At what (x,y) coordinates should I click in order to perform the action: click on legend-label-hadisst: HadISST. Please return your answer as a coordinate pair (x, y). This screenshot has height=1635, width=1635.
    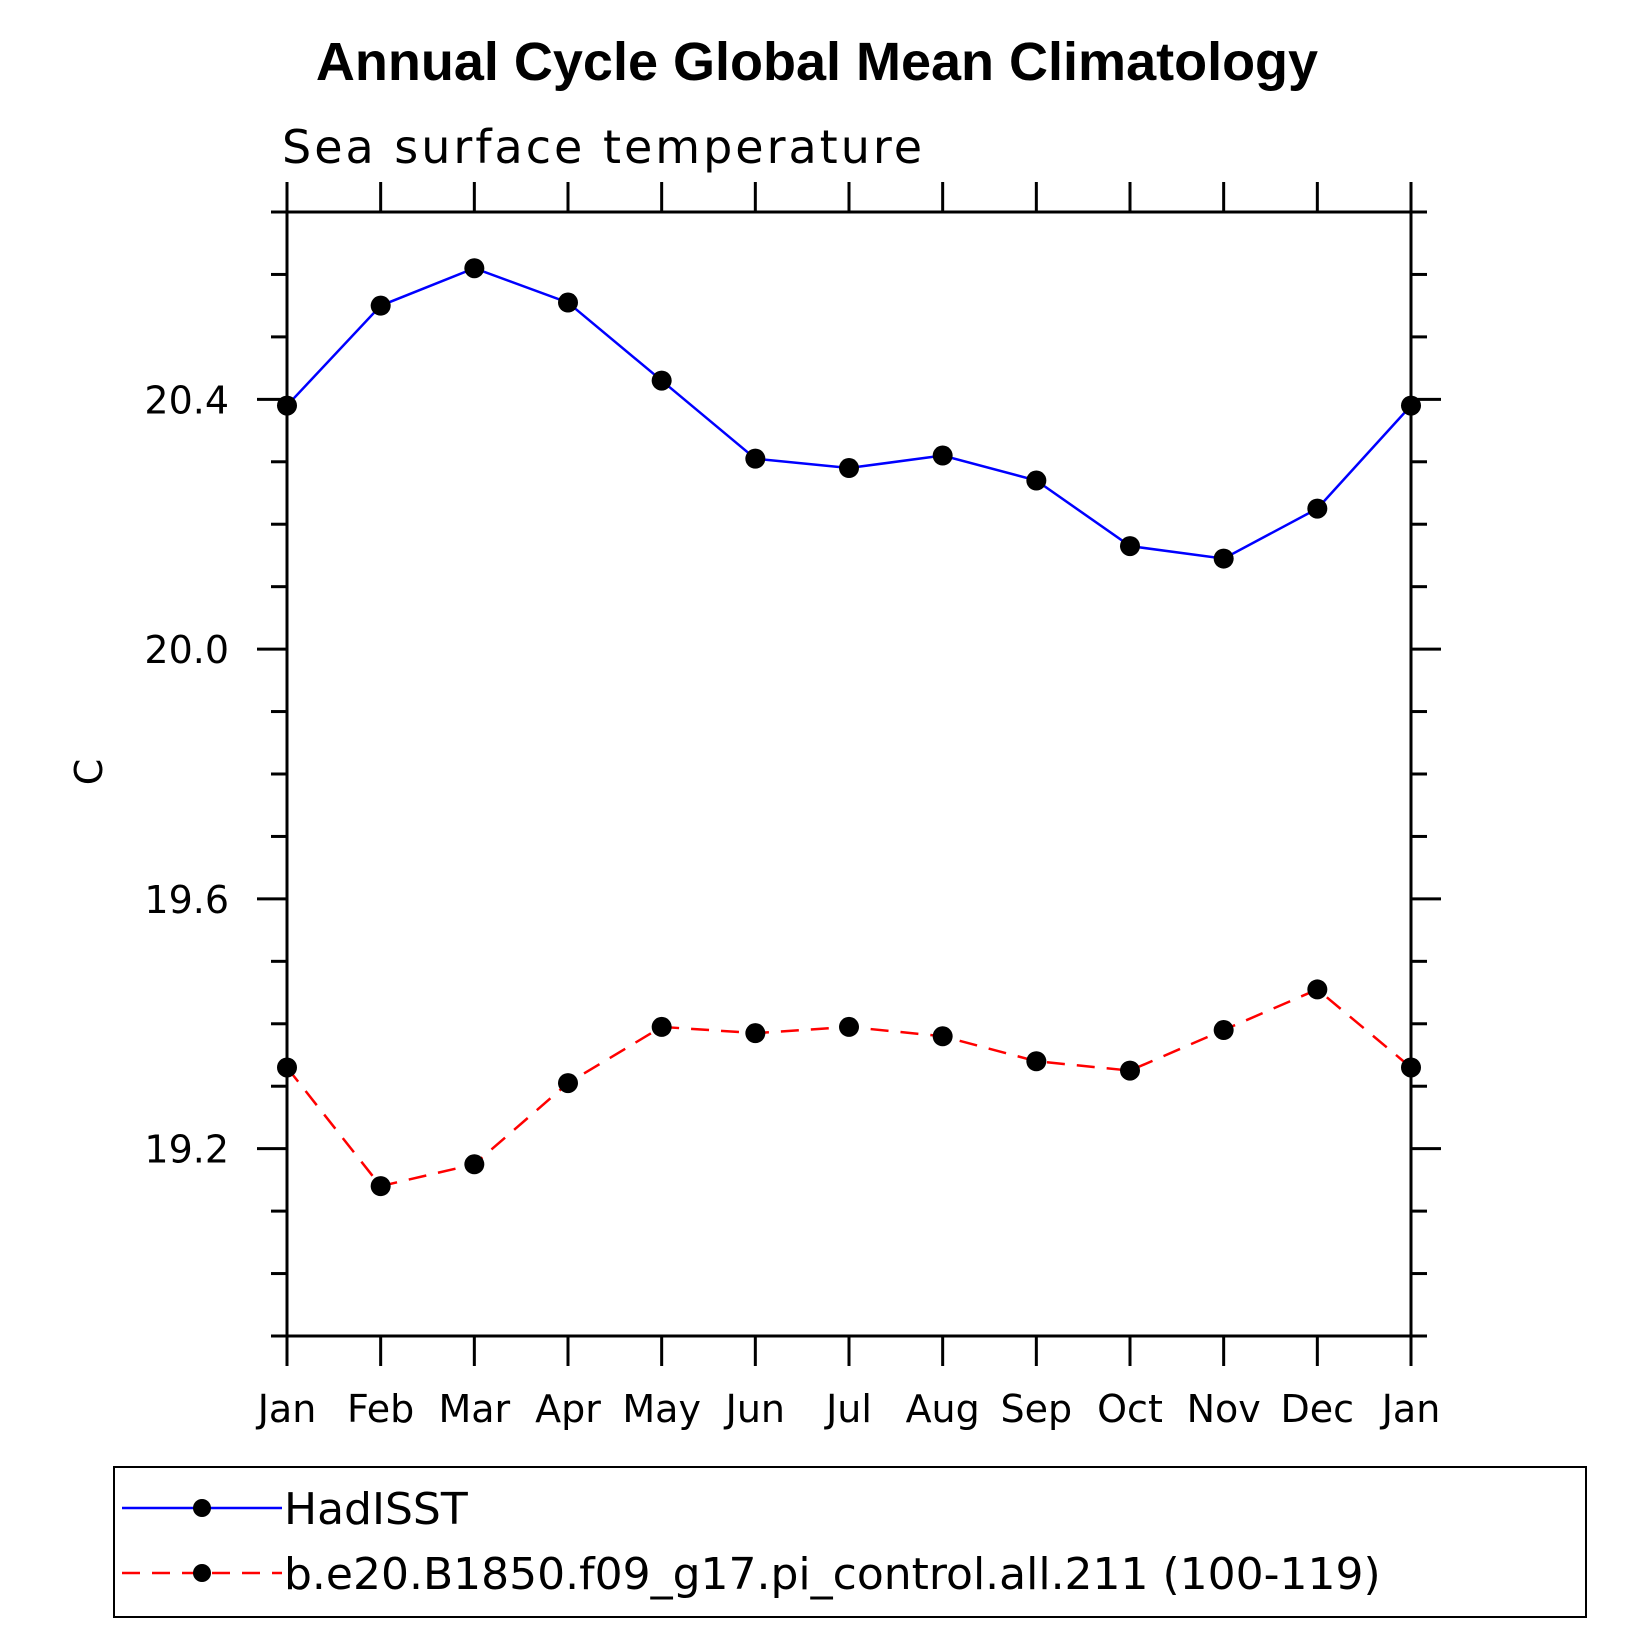
    Looking at the image, I should click on (376, 1509).